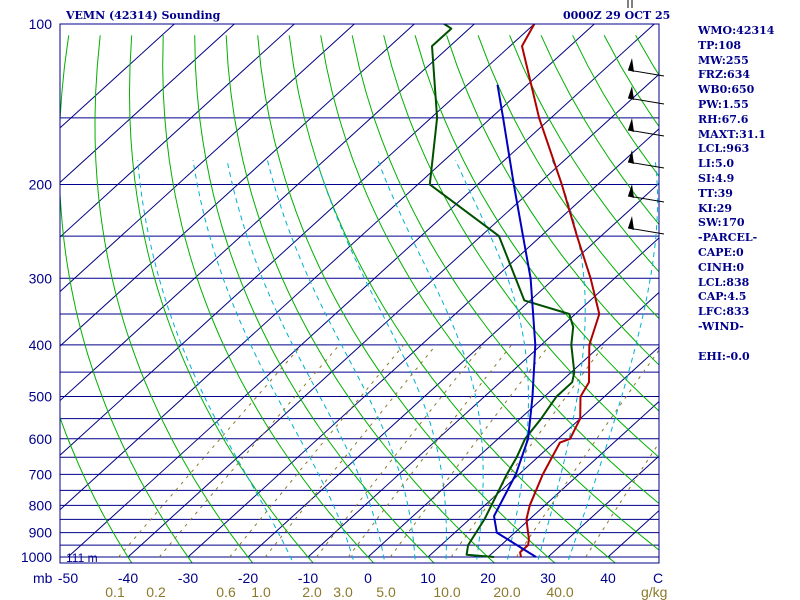  Describe the element at coordinates (736, 30) in the screenshot. I see `index-line: WMO:42314` at that location.